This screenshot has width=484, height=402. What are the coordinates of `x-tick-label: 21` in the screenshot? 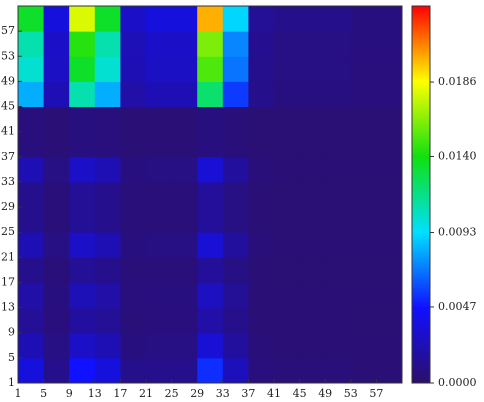 It's located at (146, 393).